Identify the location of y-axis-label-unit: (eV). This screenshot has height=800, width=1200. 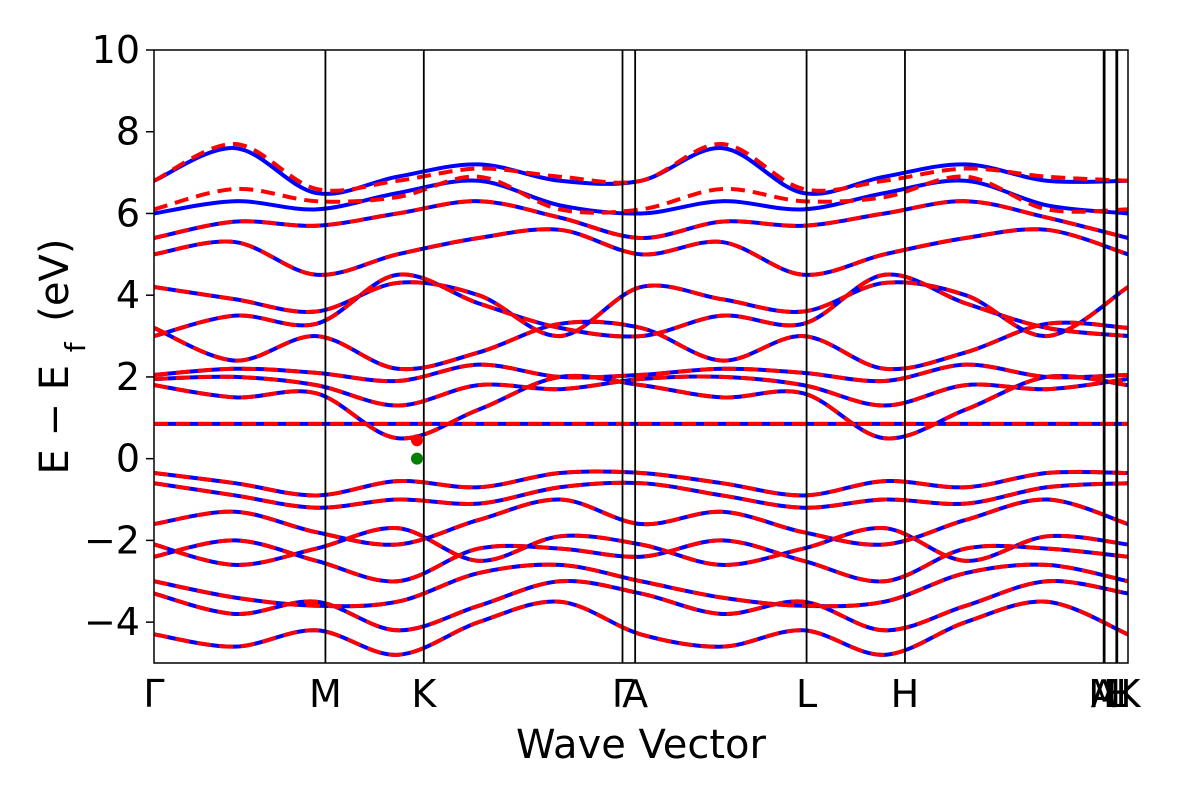
(55, 280).